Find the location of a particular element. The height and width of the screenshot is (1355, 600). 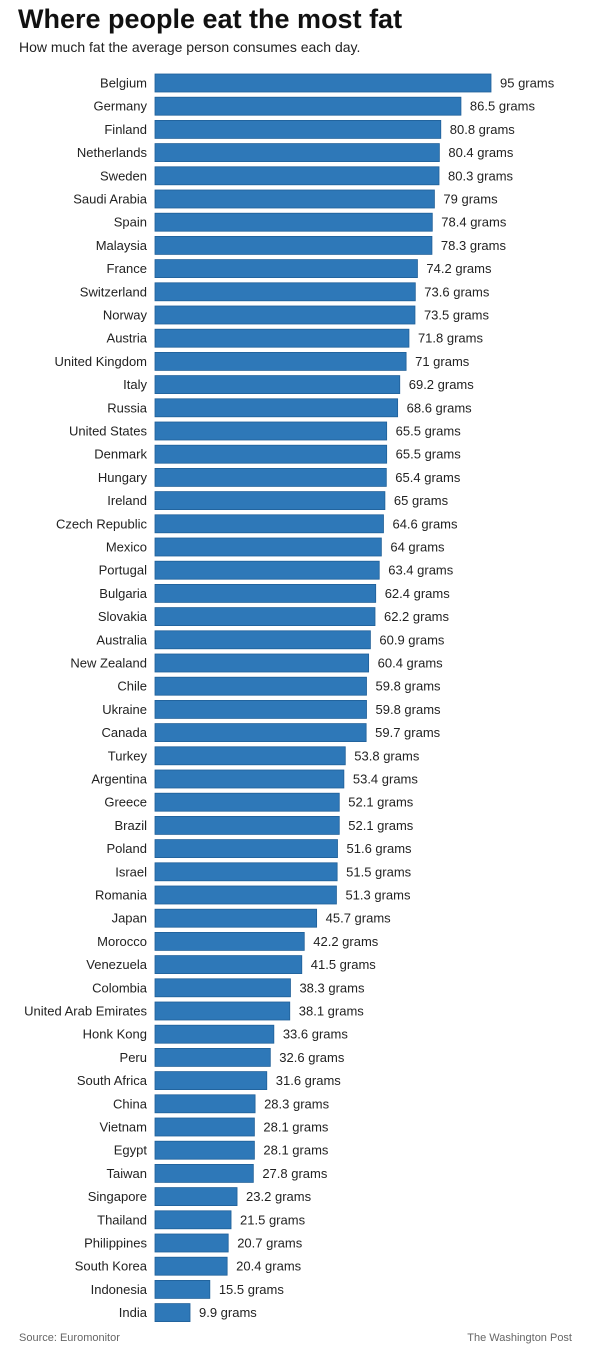

category-label: South Africa is located at coordinates (112, 1080).